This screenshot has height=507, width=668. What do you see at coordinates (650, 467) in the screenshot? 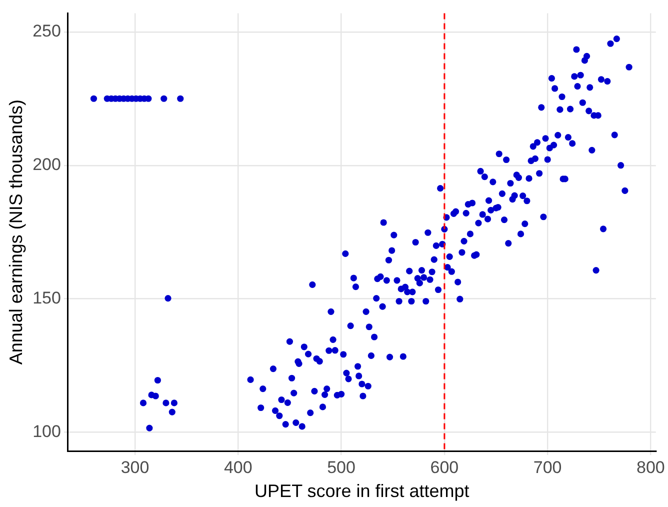
I see `x-tick-label: 800` at bounding box center [650, 467].